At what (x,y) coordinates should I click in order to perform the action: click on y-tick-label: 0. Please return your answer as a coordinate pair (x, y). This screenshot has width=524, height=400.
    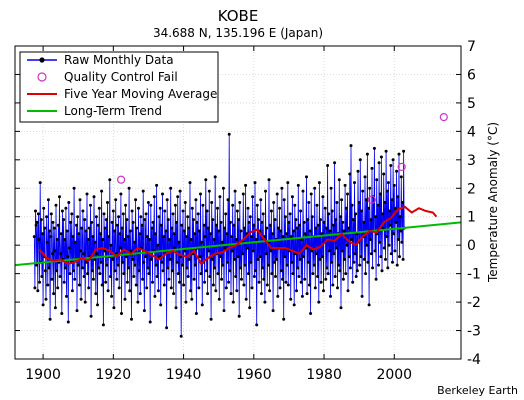
    Looking at the image, I should click on (471, 246).